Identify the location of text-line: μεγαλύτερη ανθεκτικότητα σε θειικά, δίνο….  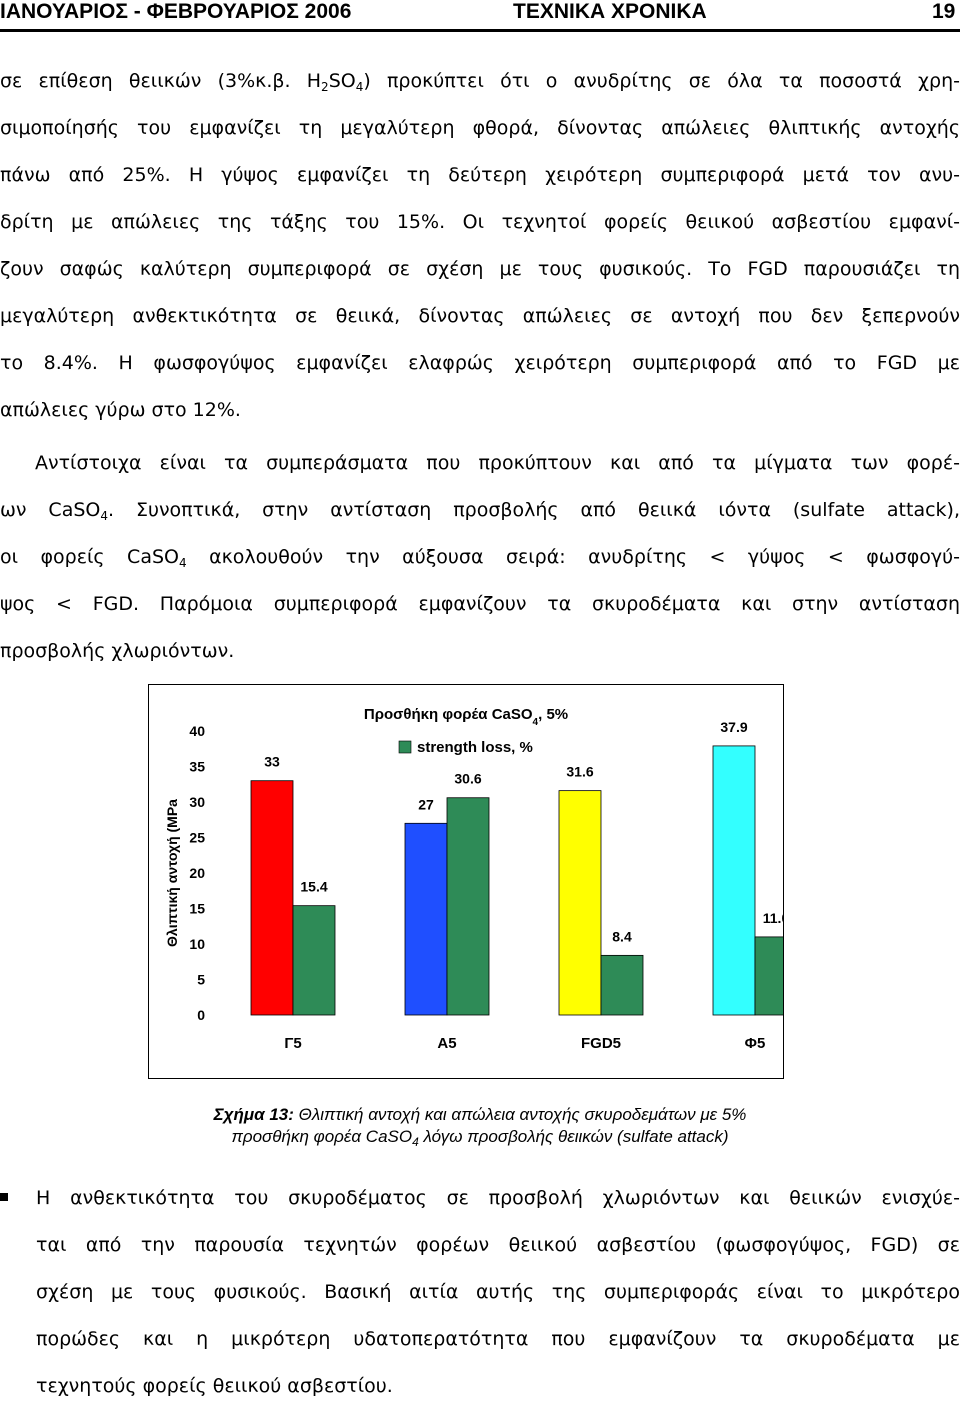
(480, 316).